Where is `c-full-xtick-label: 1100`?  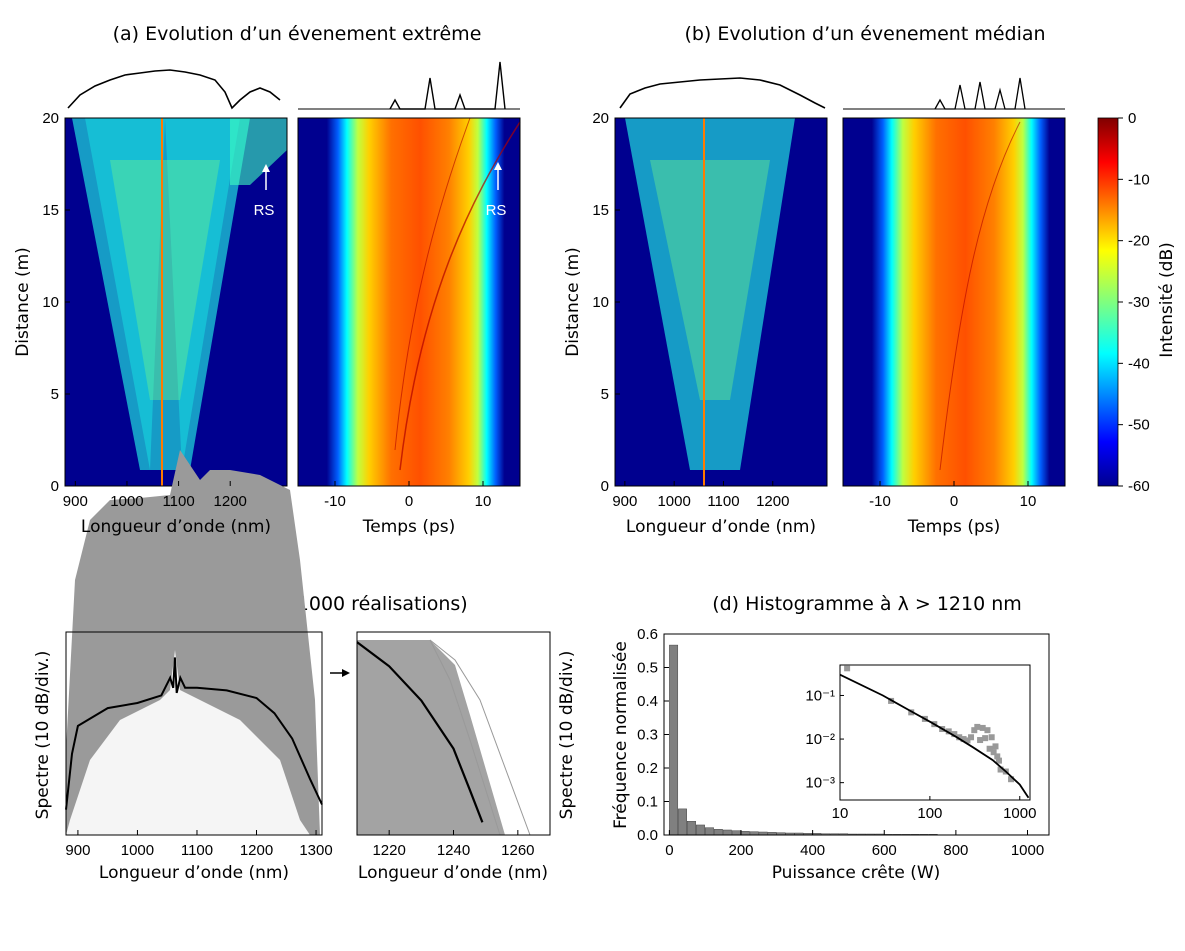
c-full-xtick-label: 1100 is located at coordinates (197, 850).